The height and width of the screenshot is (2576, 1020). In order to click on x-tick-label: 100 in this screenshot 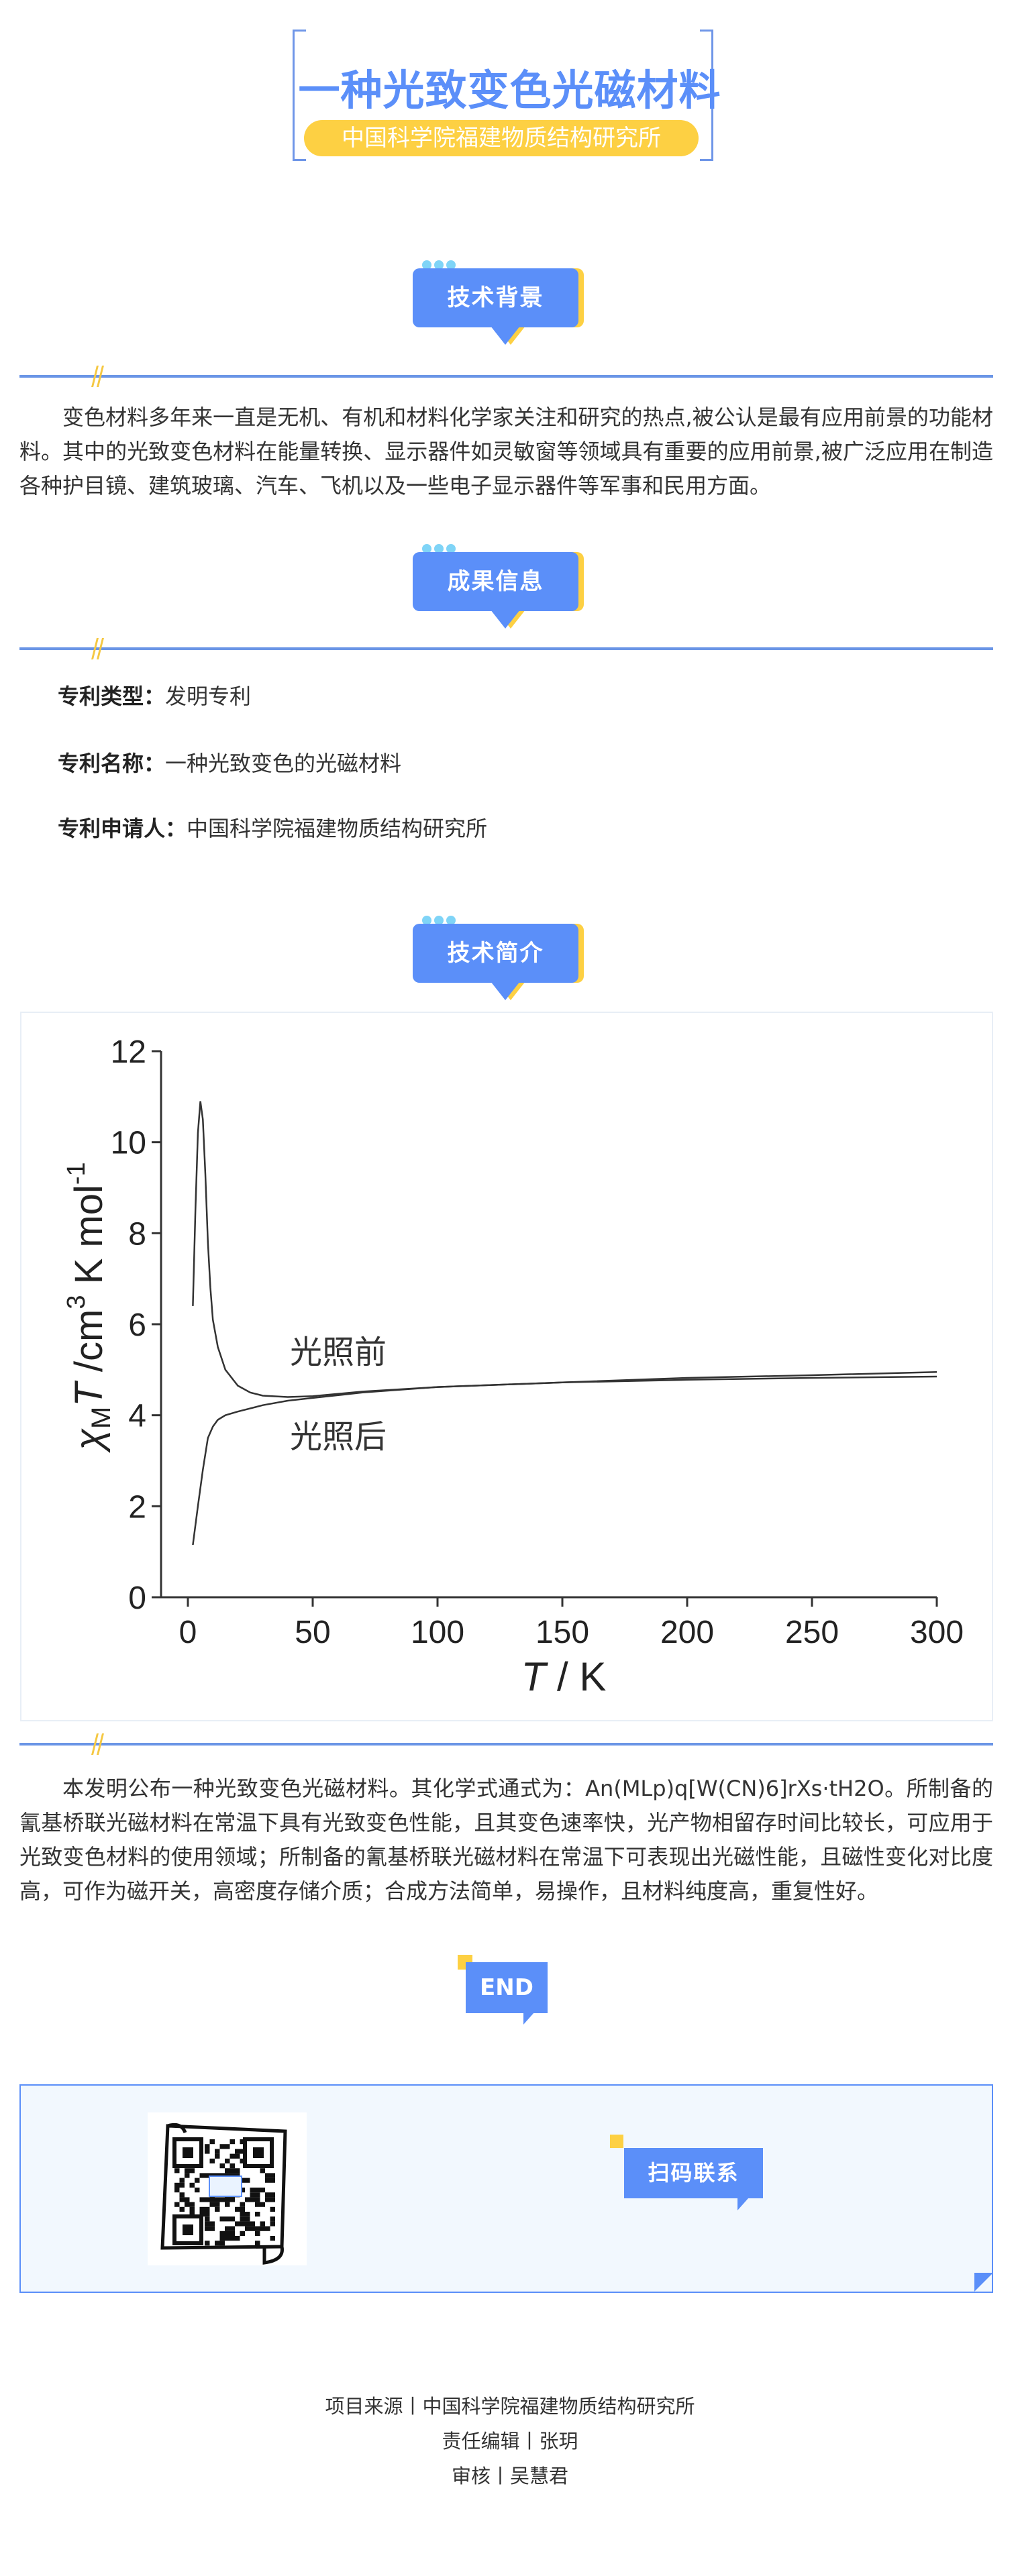, I will do `click(437, 1632)`.